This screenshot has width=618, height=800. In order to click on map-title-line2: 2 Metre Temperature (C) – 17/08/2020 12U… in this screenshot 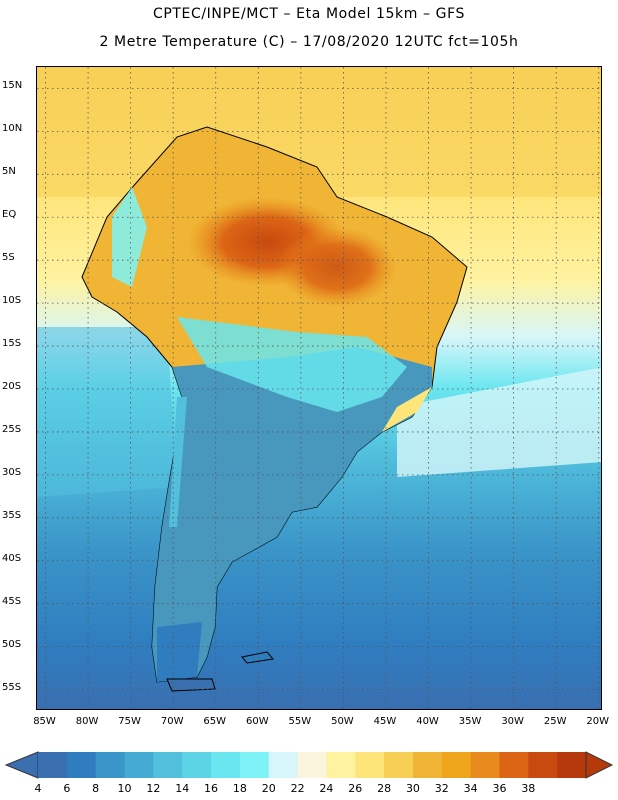, I will do `click(309, 42)`.